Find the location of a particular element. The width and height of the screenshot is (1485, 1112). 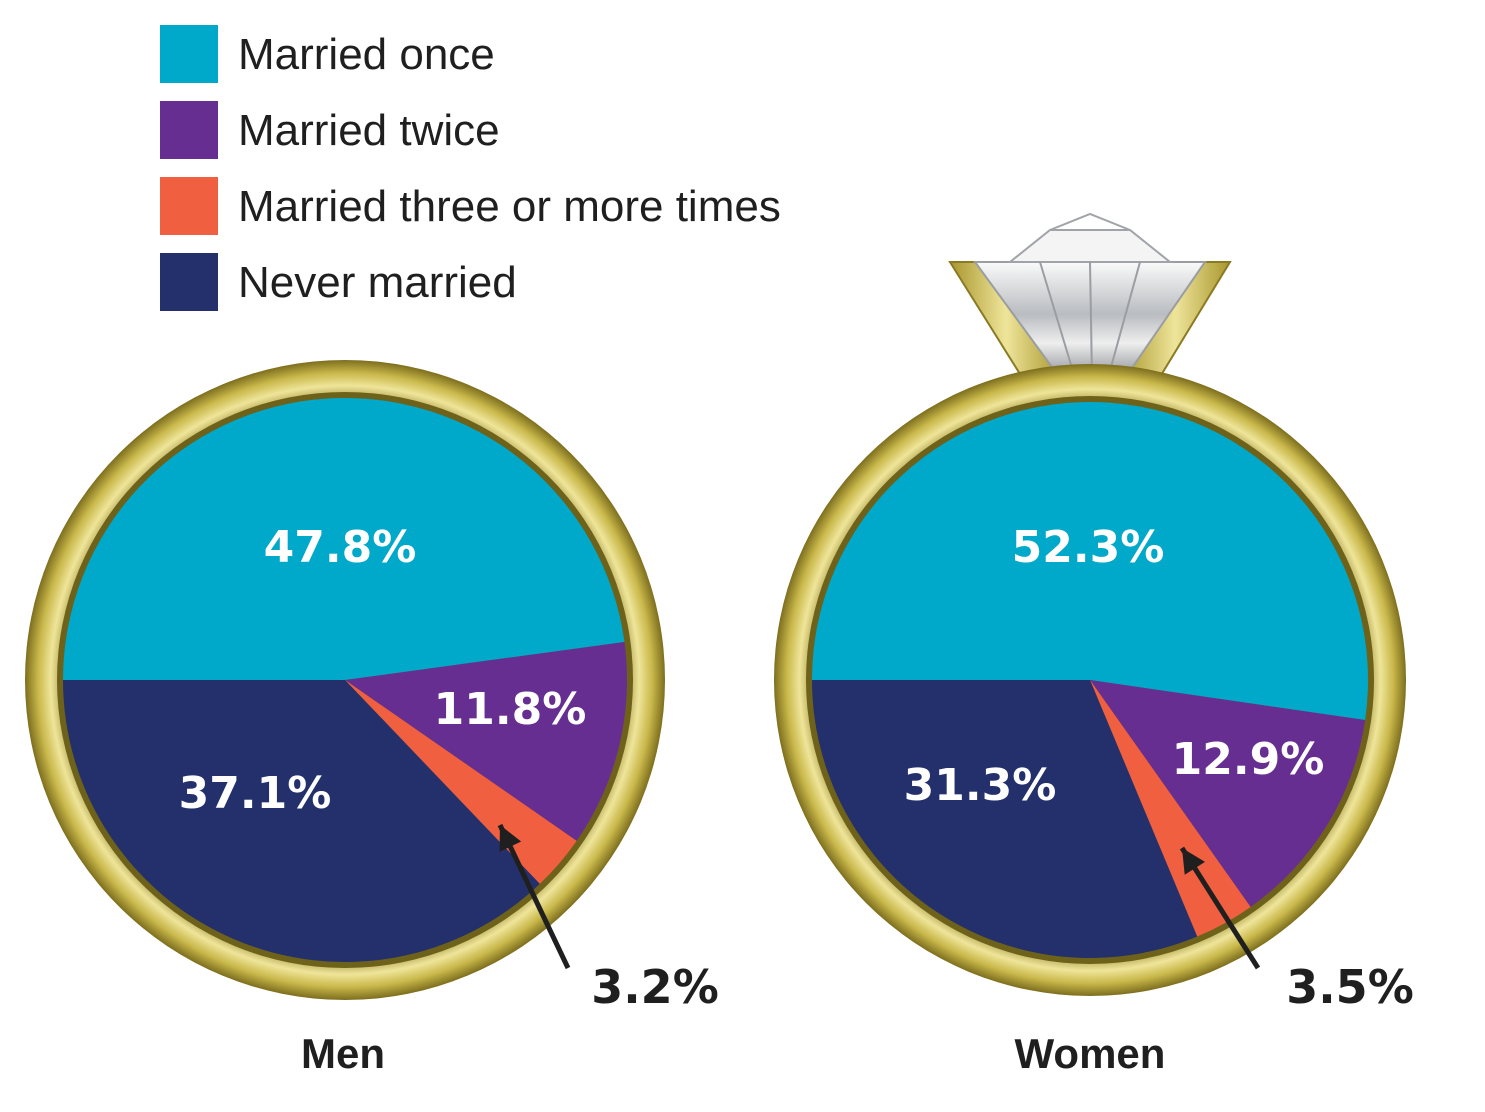

chart-label-men: Men is located at coordinates (343, 1053).